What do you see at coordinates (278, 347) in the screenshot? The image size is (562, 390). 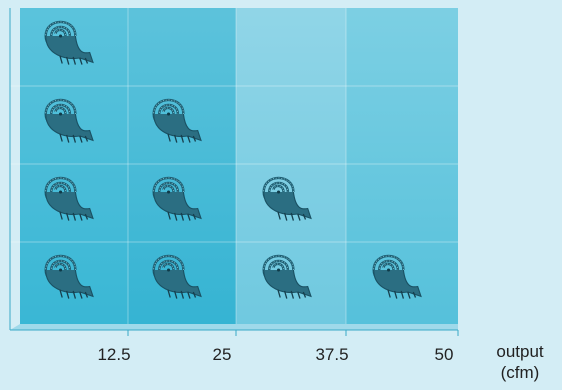 I see `x-ticks: 12.5 25 37.5 50` at bounding box center [278, 347].